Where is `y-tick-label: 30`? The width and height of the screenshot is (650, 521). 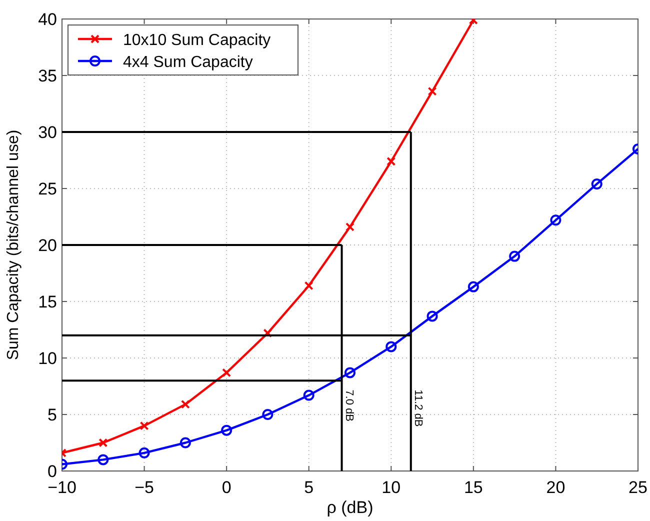
y-tick-label: 30 is located at coordinates (47, 132).